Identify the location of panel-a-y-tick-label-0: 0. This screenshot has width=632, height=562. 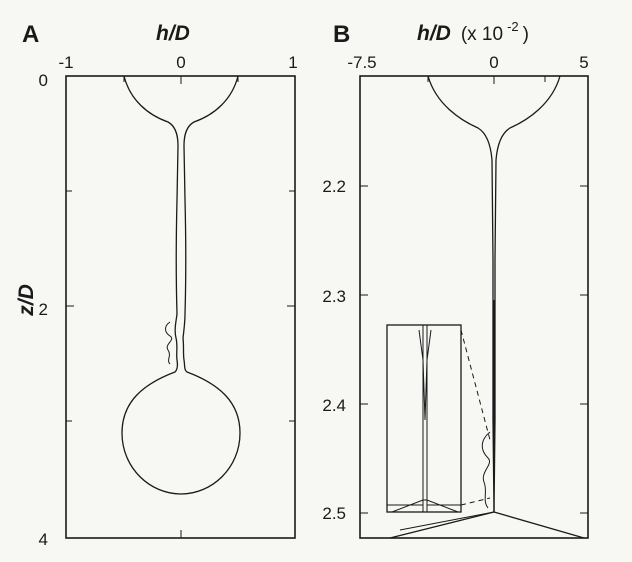
(43, 80).